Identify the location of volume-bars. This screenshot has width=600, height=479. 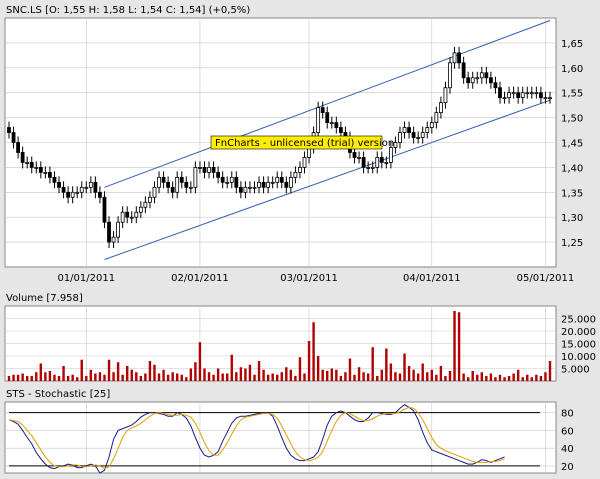
(279, 346).